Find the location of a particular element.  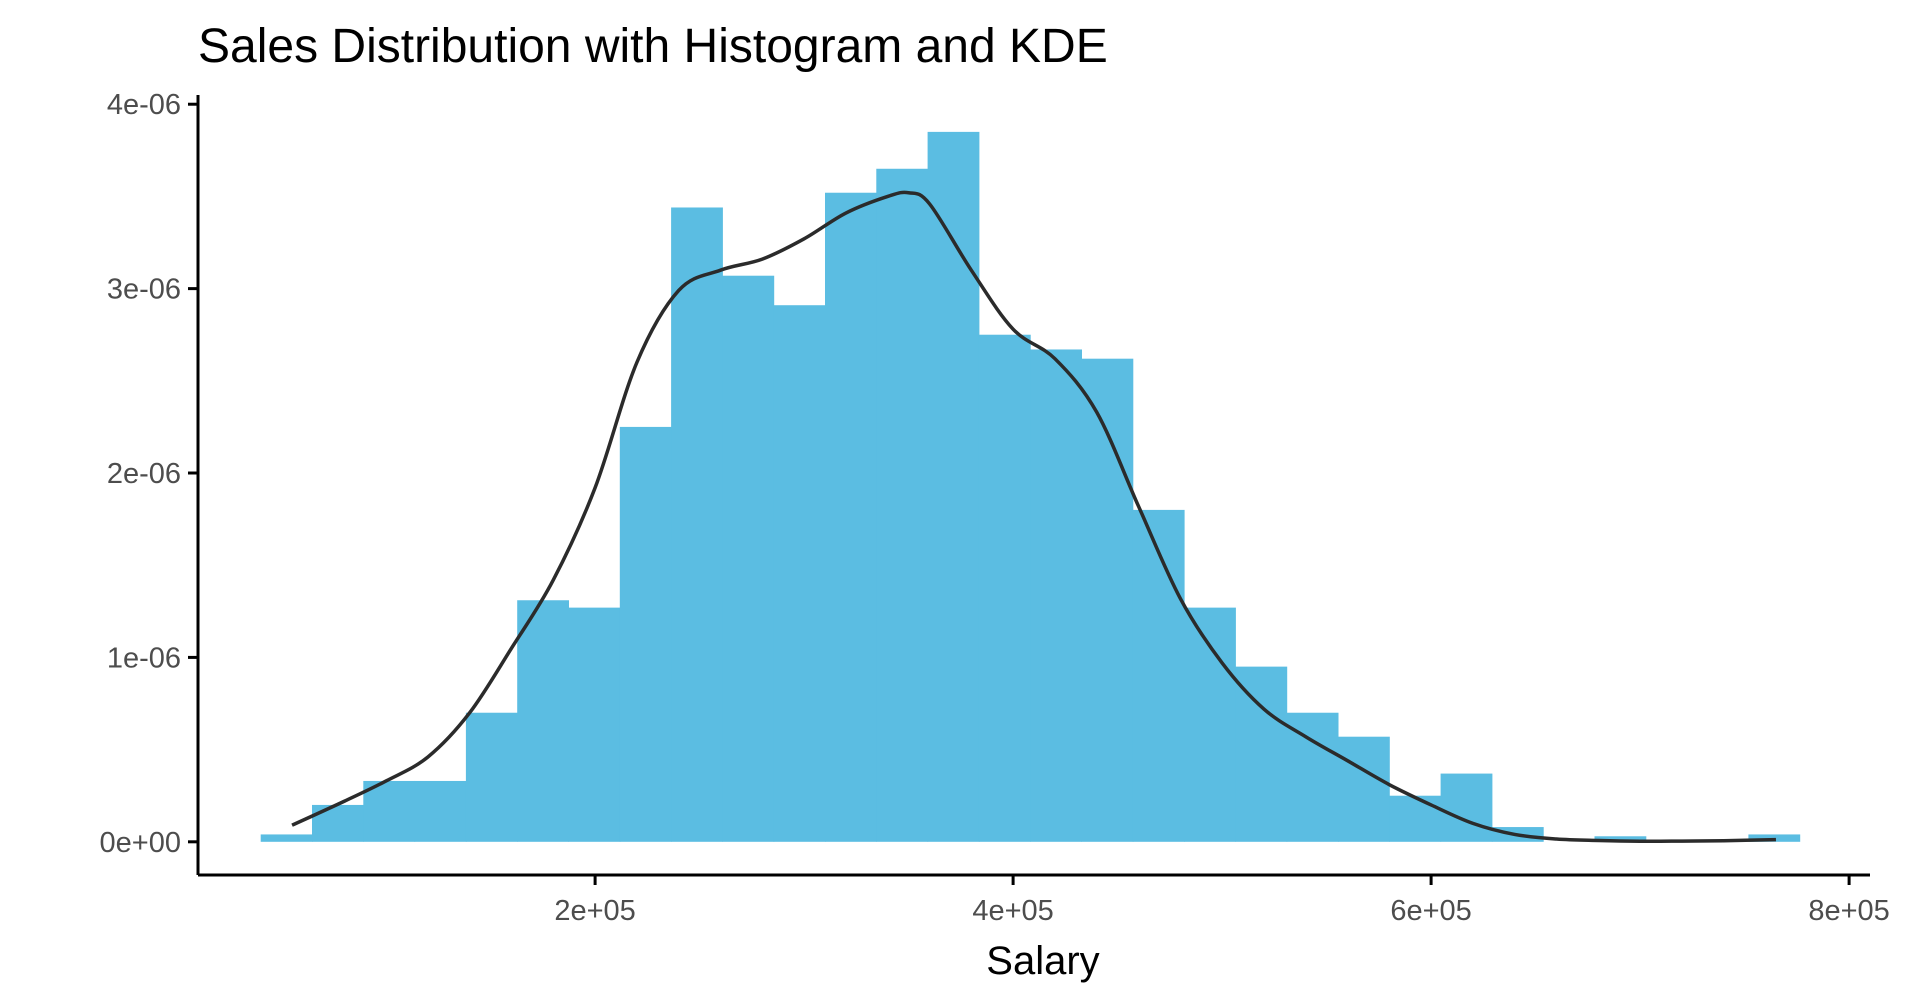

x-tick-label: 6e+05 is located at coordinates (1430, 911).